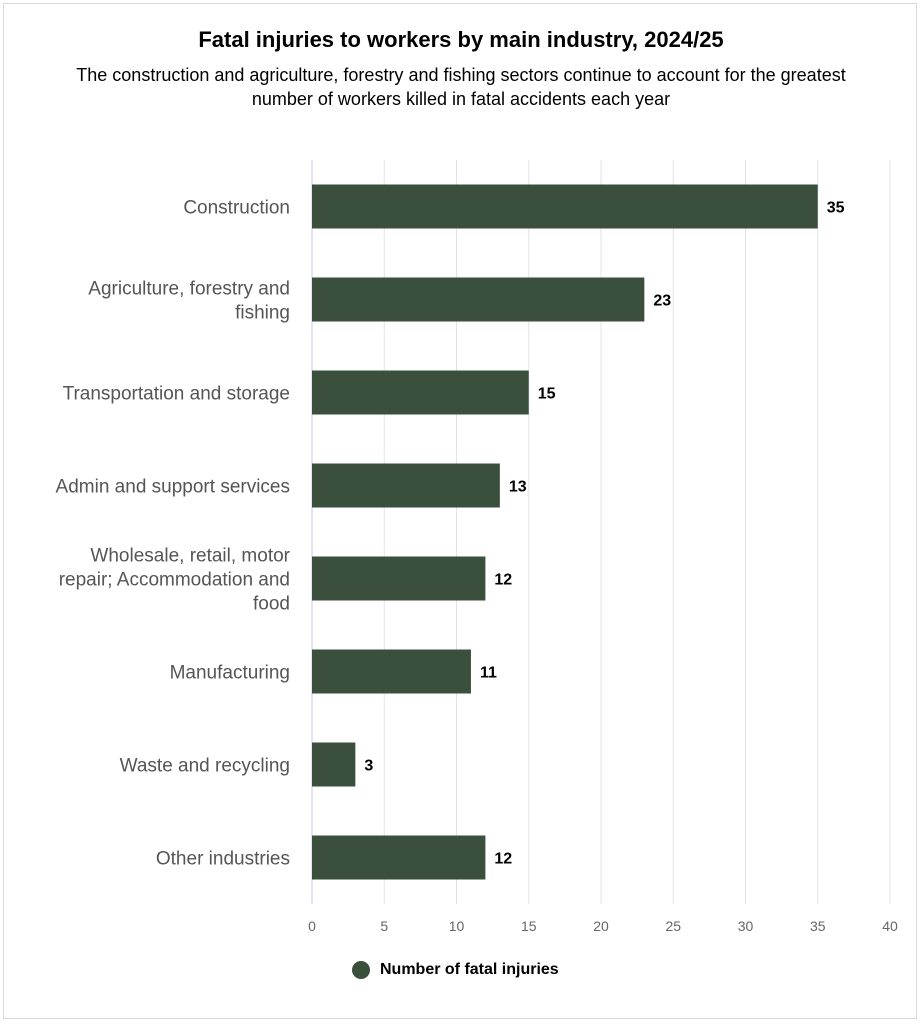  What do you see at coordinates (469, 969) in the screenshot?
I see `legend-label: Number of fatal injuries` at bounding box center [469, 969].